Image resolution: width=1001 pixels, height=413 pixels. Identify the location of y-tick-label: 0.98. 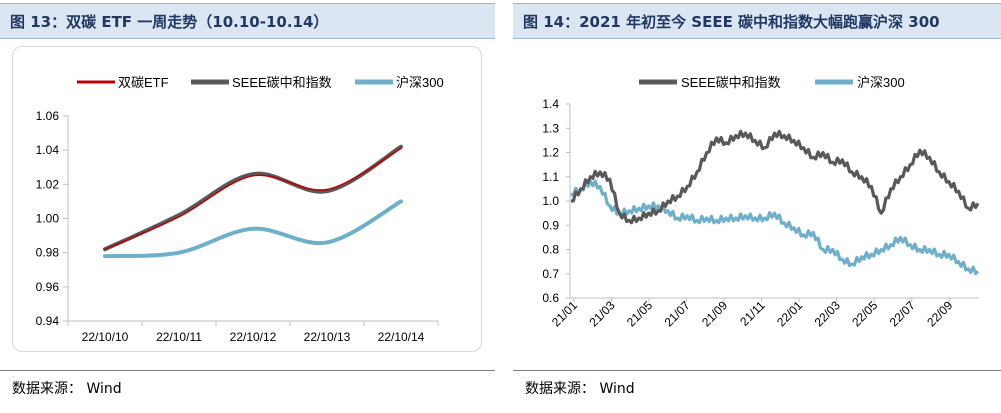
(48, 253).